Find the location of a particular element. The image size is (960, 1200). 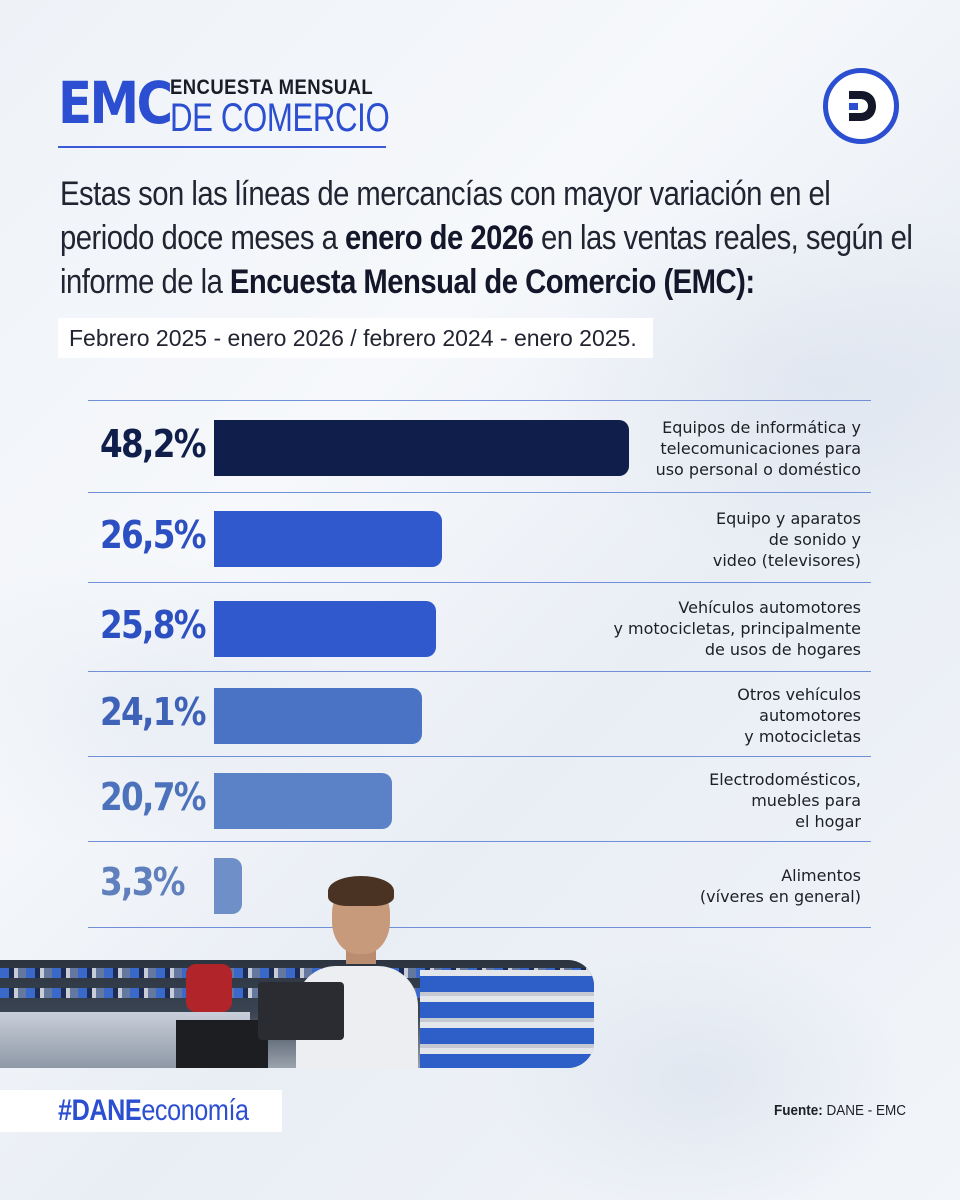

category-label-line: automotores is located at coordinates (810, 715).